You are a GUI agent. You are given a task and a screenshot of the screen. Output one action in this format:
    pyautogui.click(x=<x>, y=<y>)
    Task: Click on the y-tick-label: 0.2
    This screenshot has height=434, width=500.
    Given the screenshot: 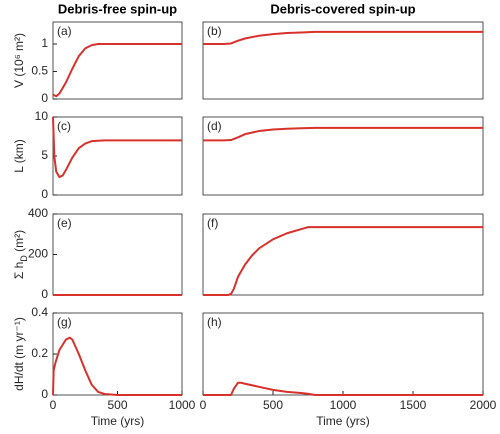 What is the action you would take?
    pyautogui.click(x=39, y=353)
    